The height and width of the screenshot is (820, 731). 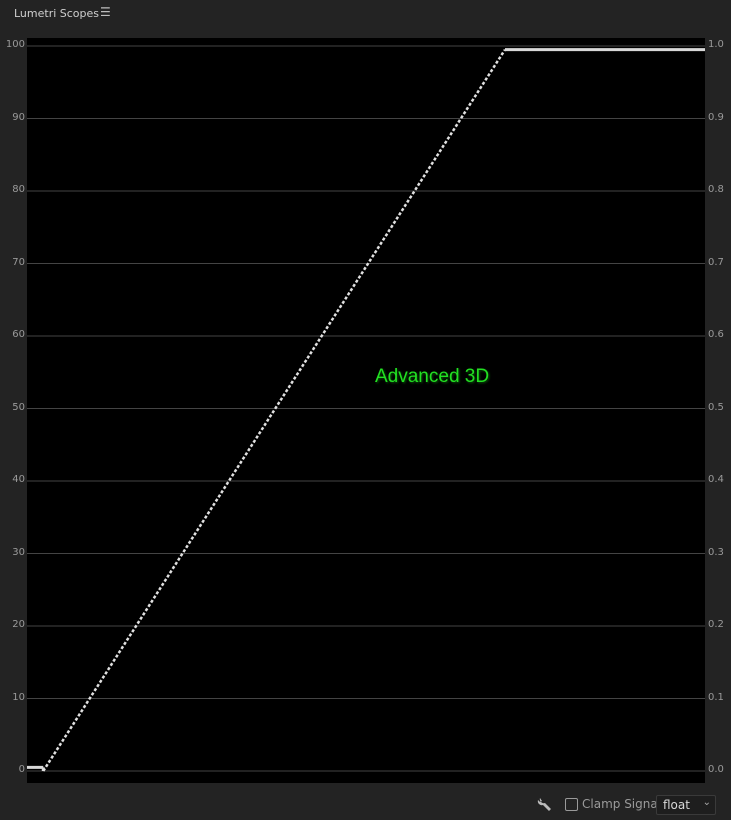 I want to click on wrench-icon, so click(x=545, y=804).